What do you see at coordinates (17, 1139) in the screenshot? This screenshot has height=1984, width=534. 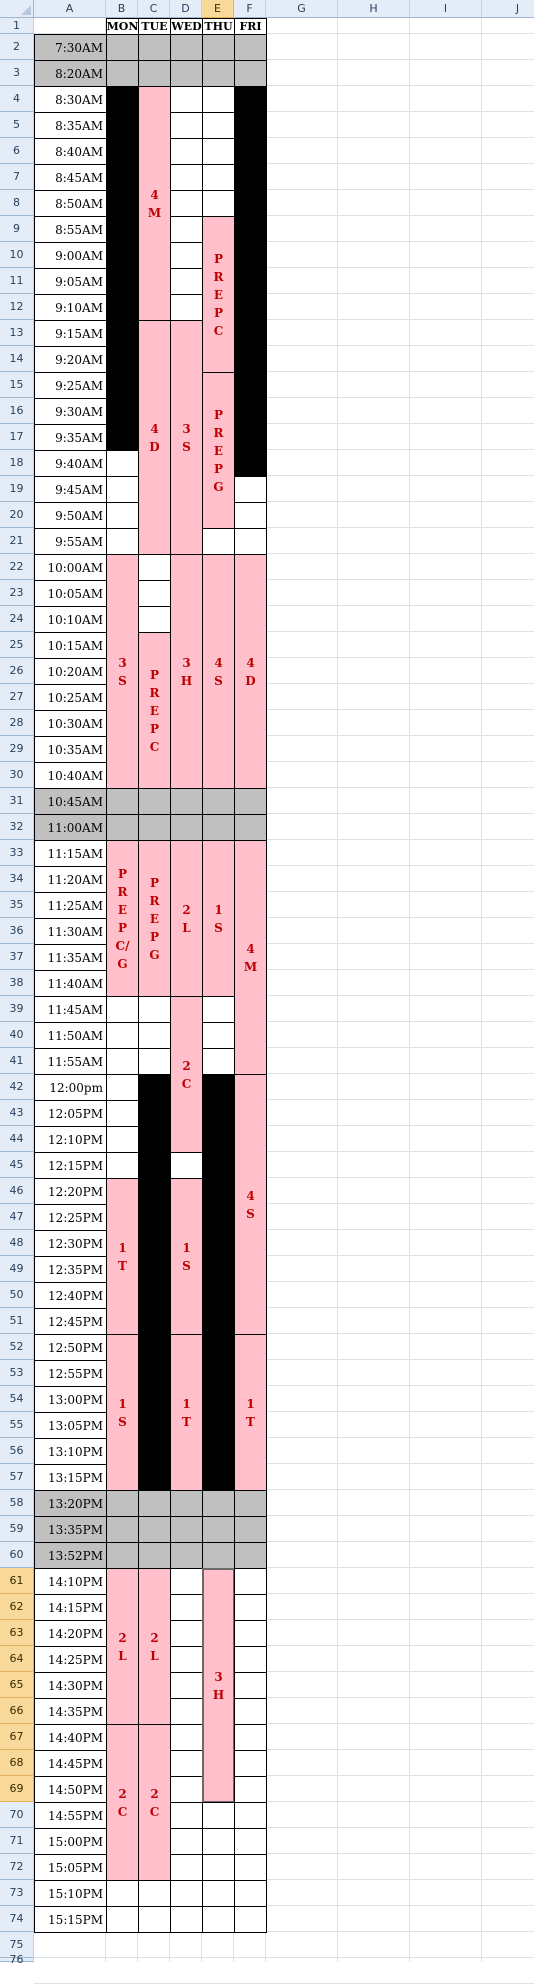 I see `row-header-44: 44` at bounding box center [17, 1139].